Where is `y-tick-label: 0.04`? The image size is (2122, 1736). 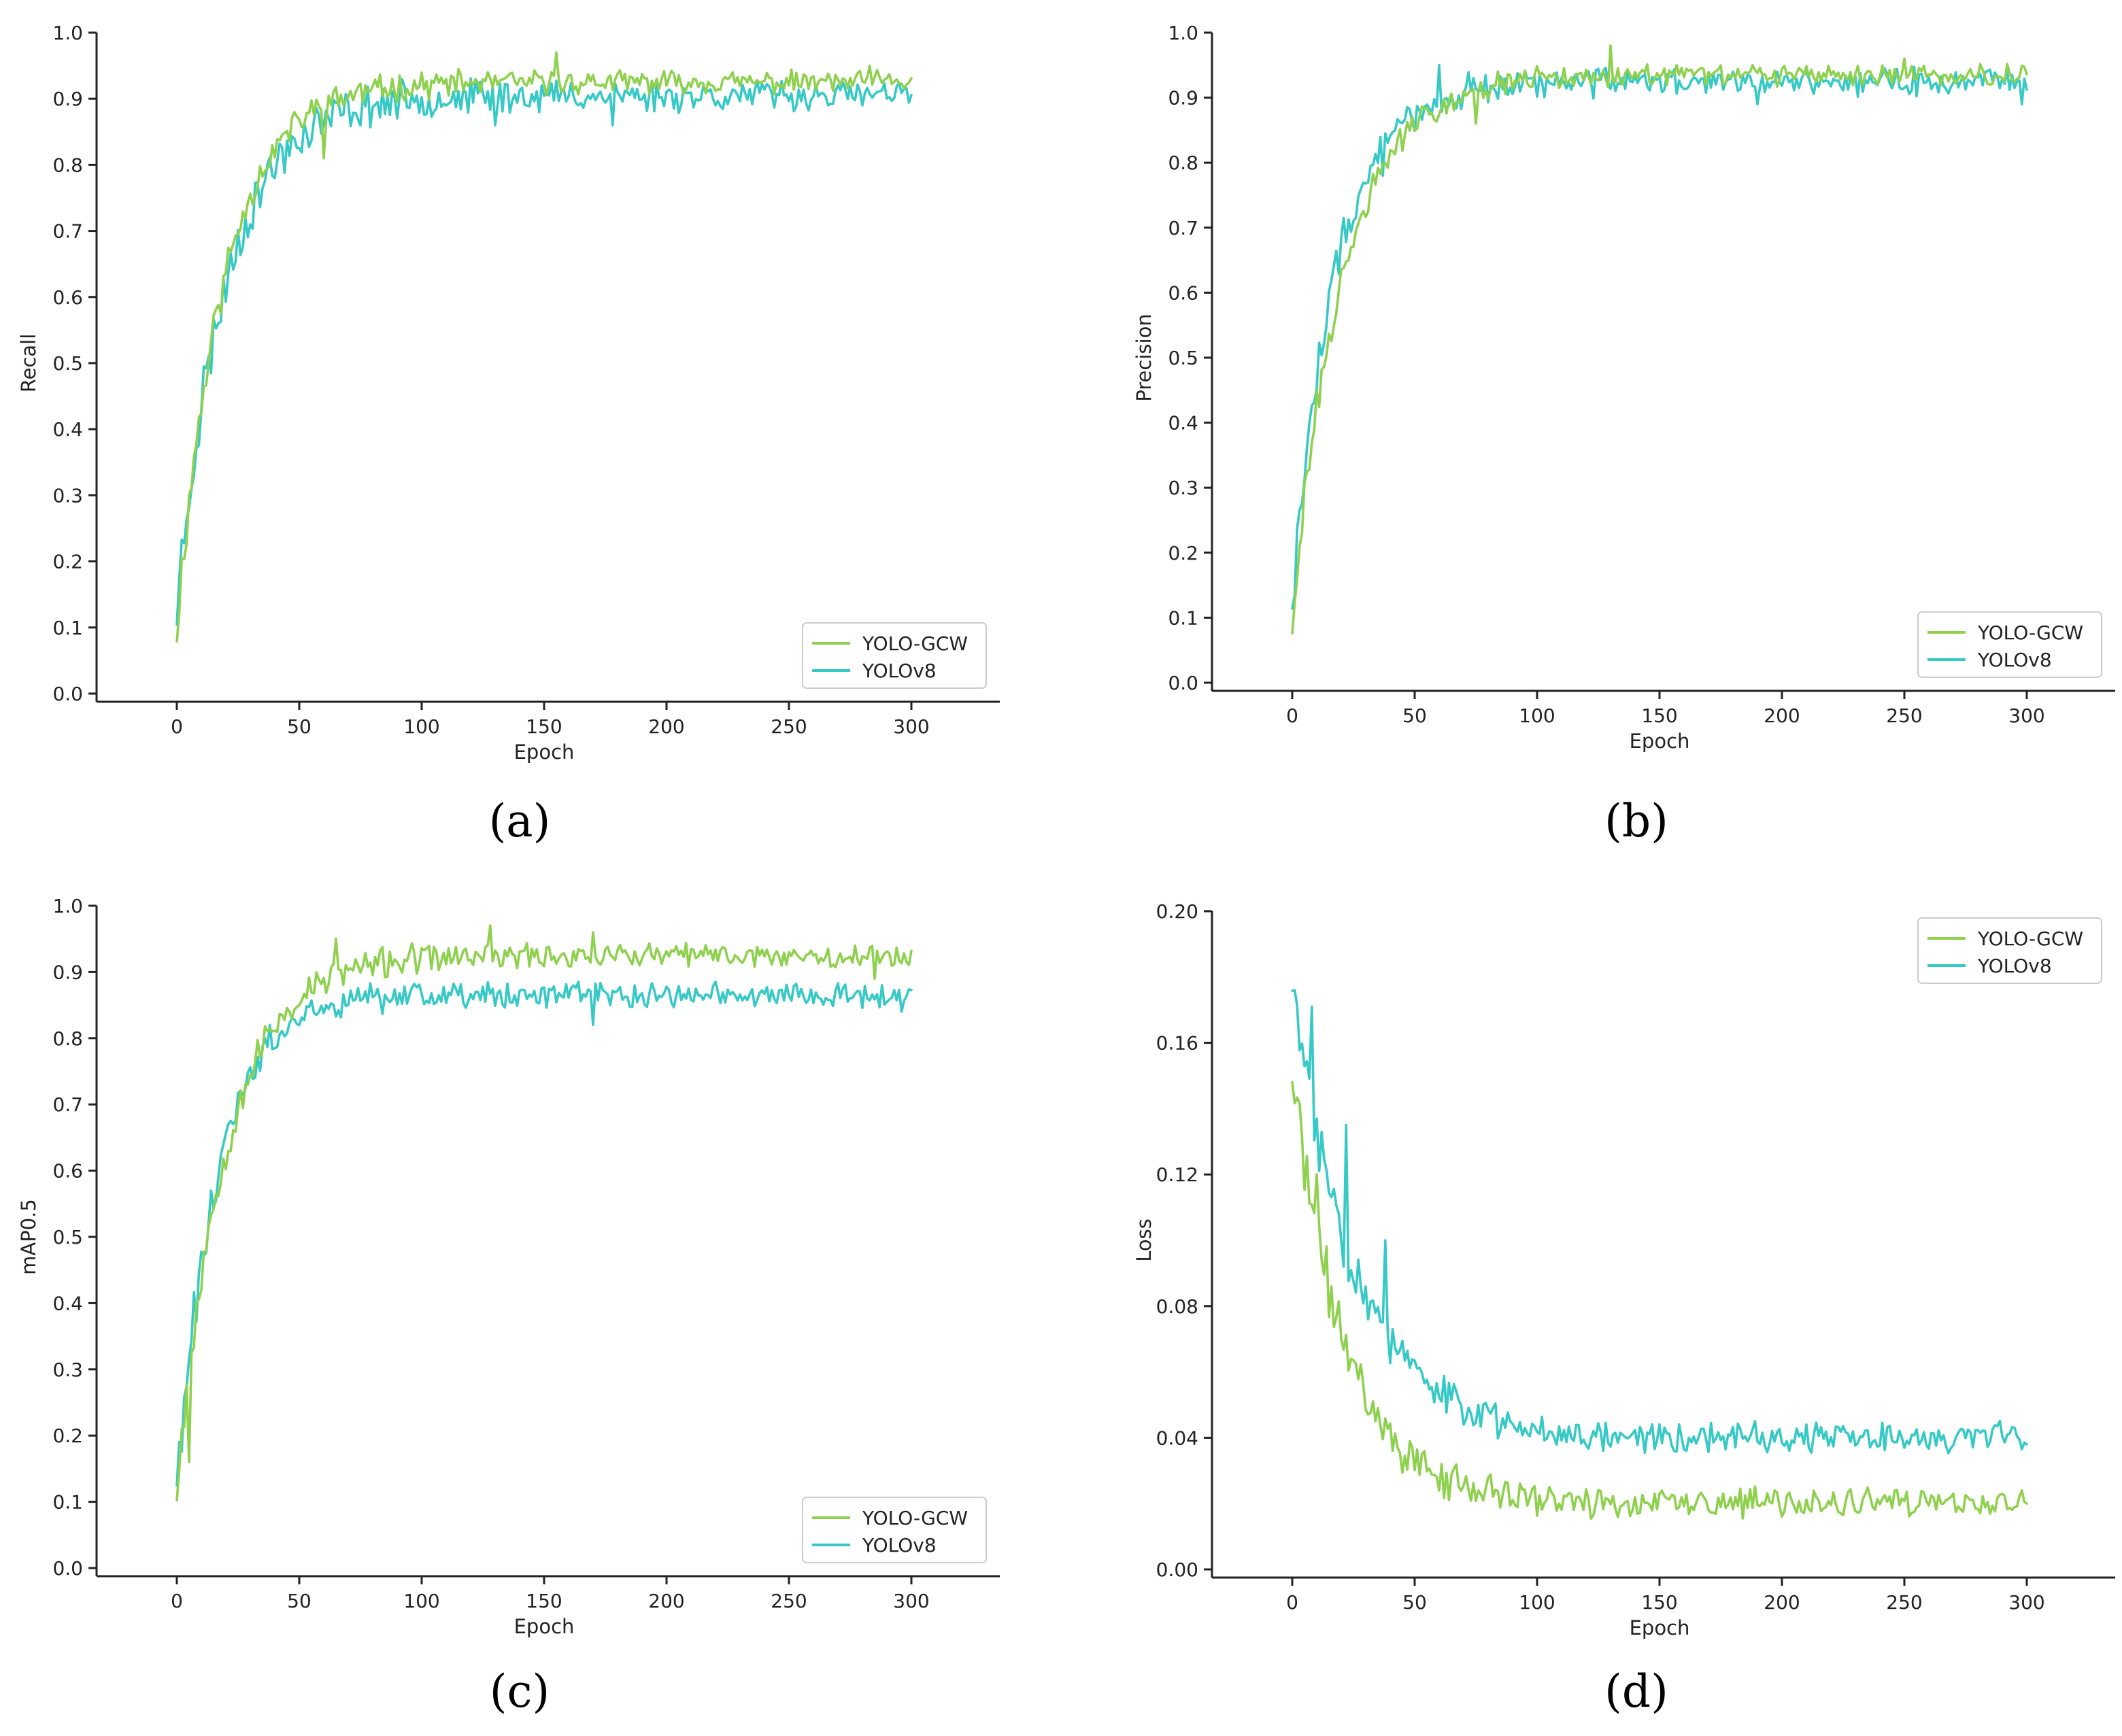 y-tick-label: 0.04 is located at coordinates (1177, 1438).